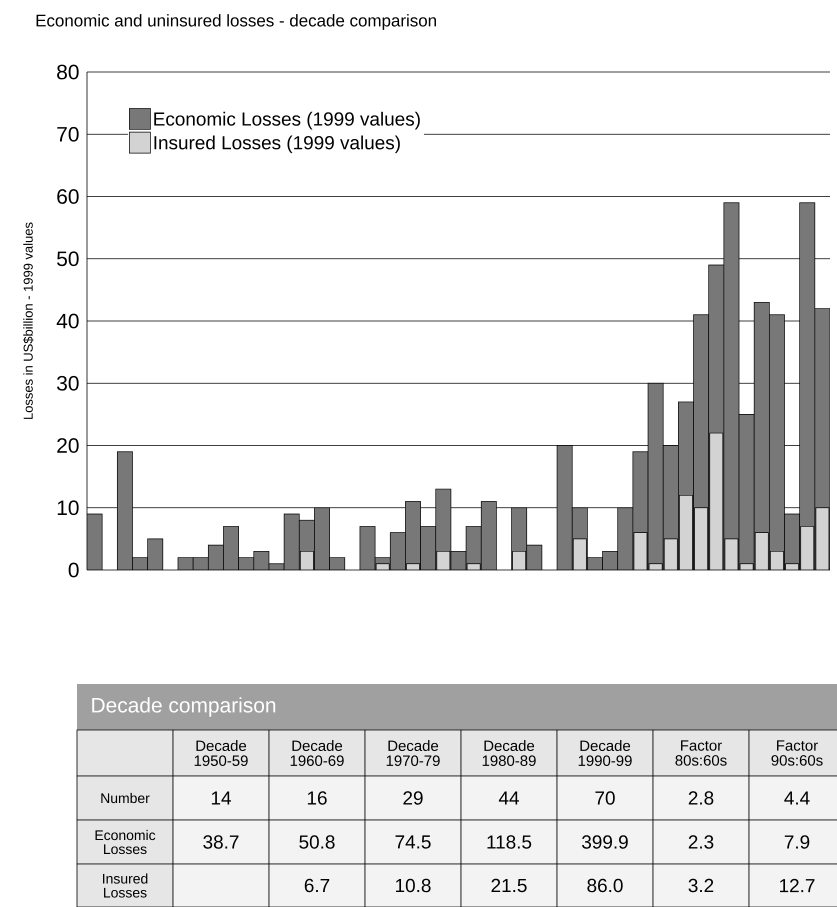 This screenshot has height=907, width=837. Describe the element at coordinates (236, 22) in the screenshot. I see `chart-title: Economic and uninsured losses - decade comparison` at that location.